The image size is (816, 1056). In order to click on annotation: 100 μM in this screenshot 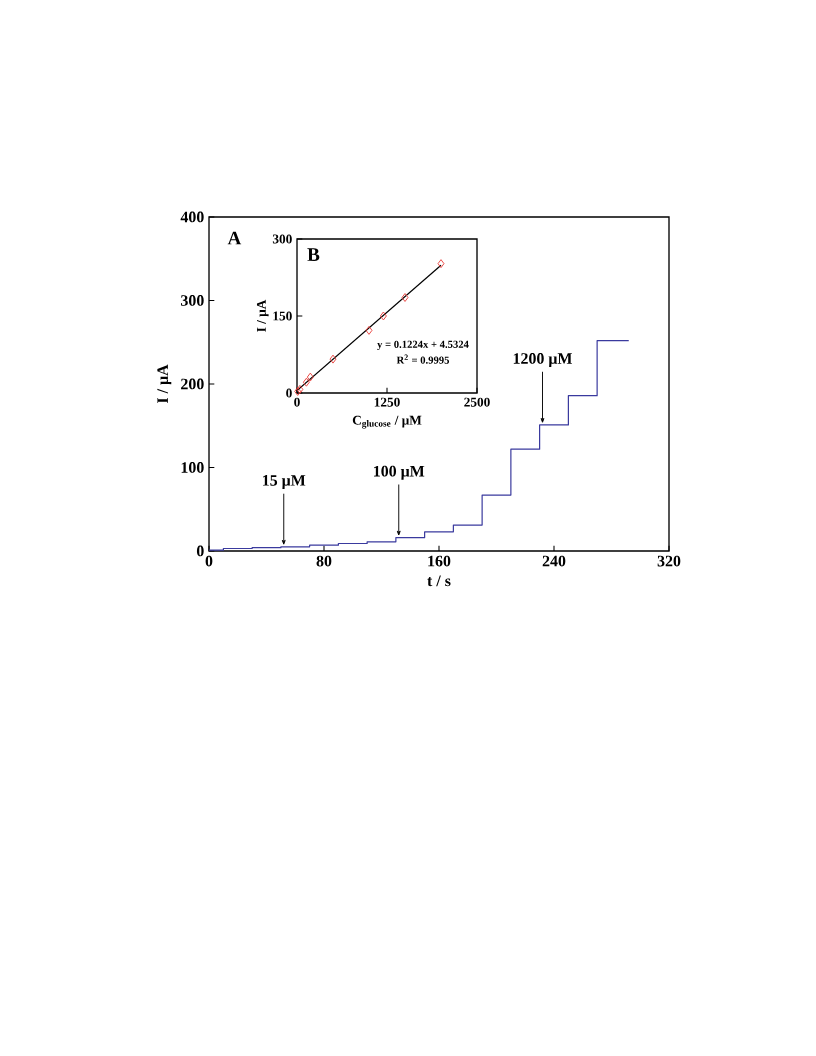, I will do `click(399, 472)`.